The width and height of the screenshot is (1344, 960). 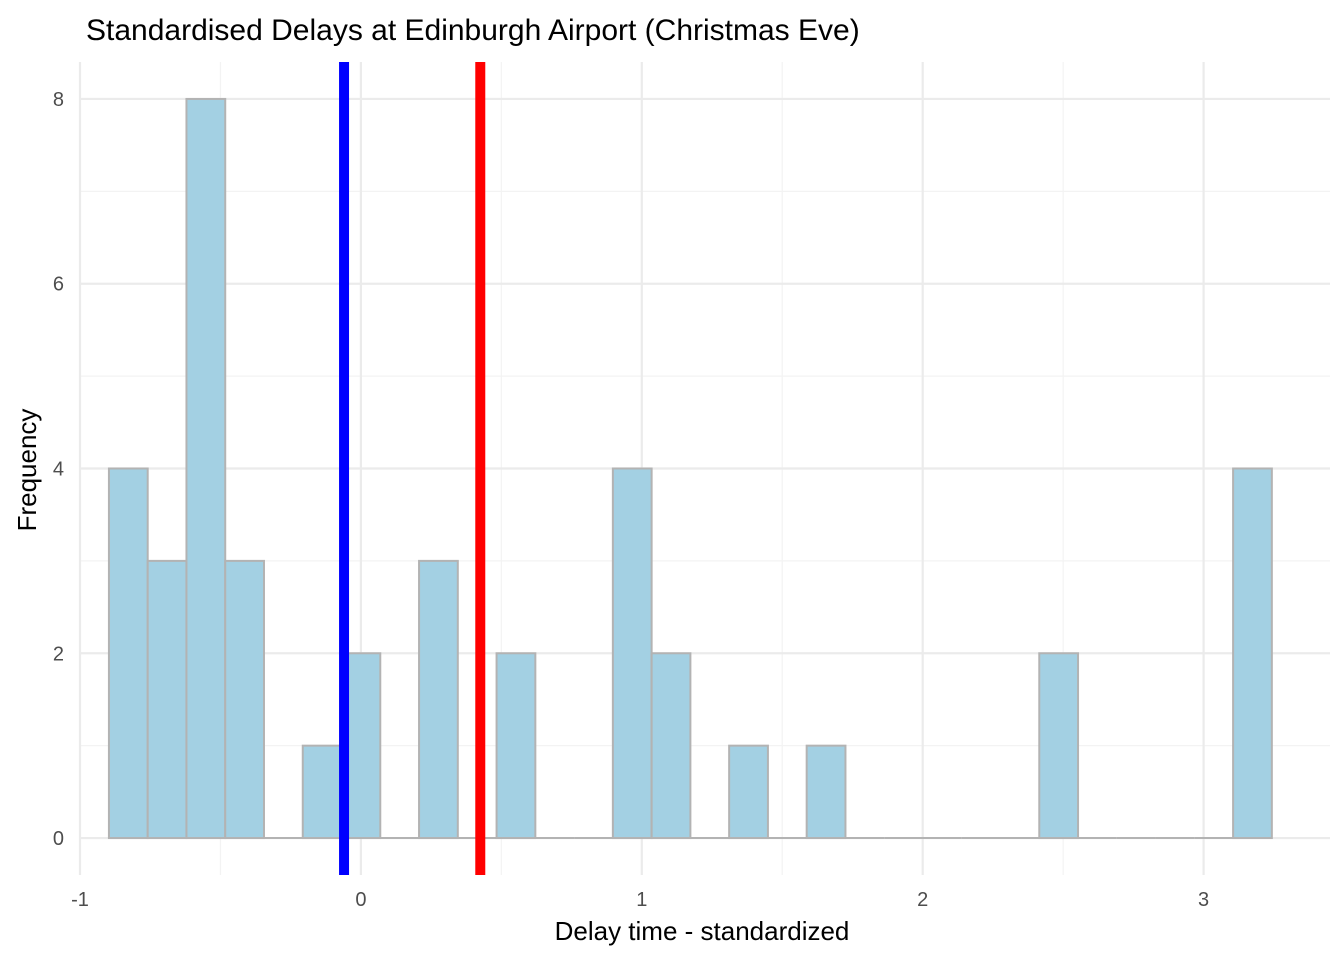 What do you see at coordinates (80, 900) in the screenshot?
I see `x-tick-label: -1` at bounding box center [80, 900].